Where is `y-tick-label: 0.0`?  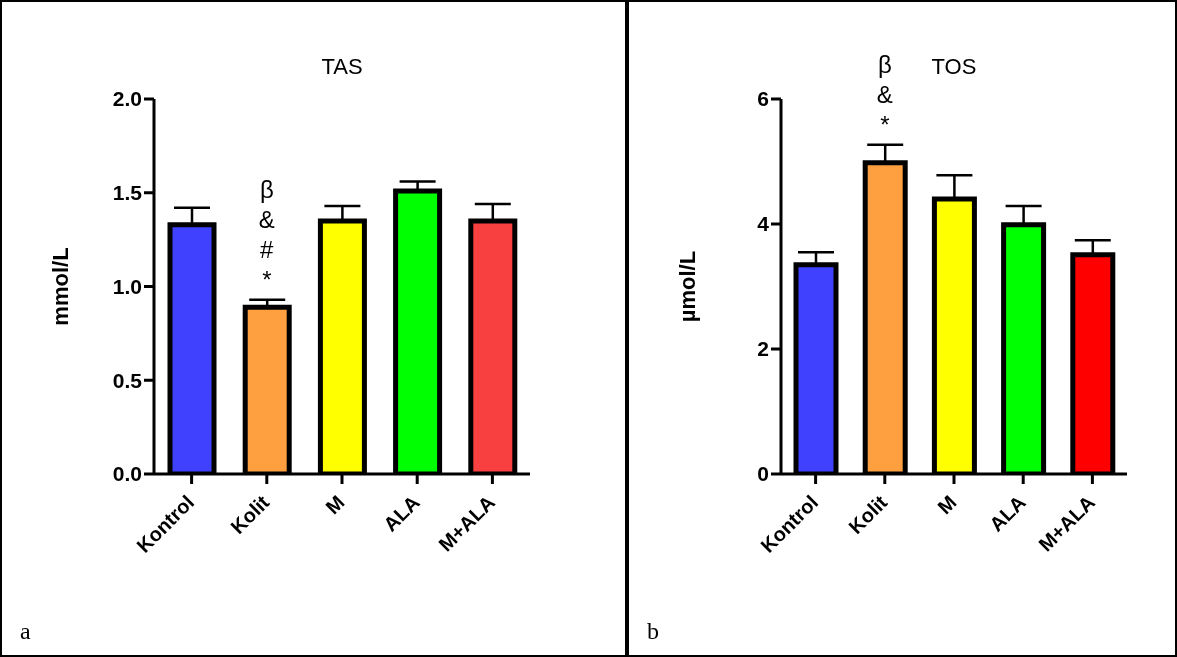 y-tick-label: 0.0 is located at coordinates (127, 474).